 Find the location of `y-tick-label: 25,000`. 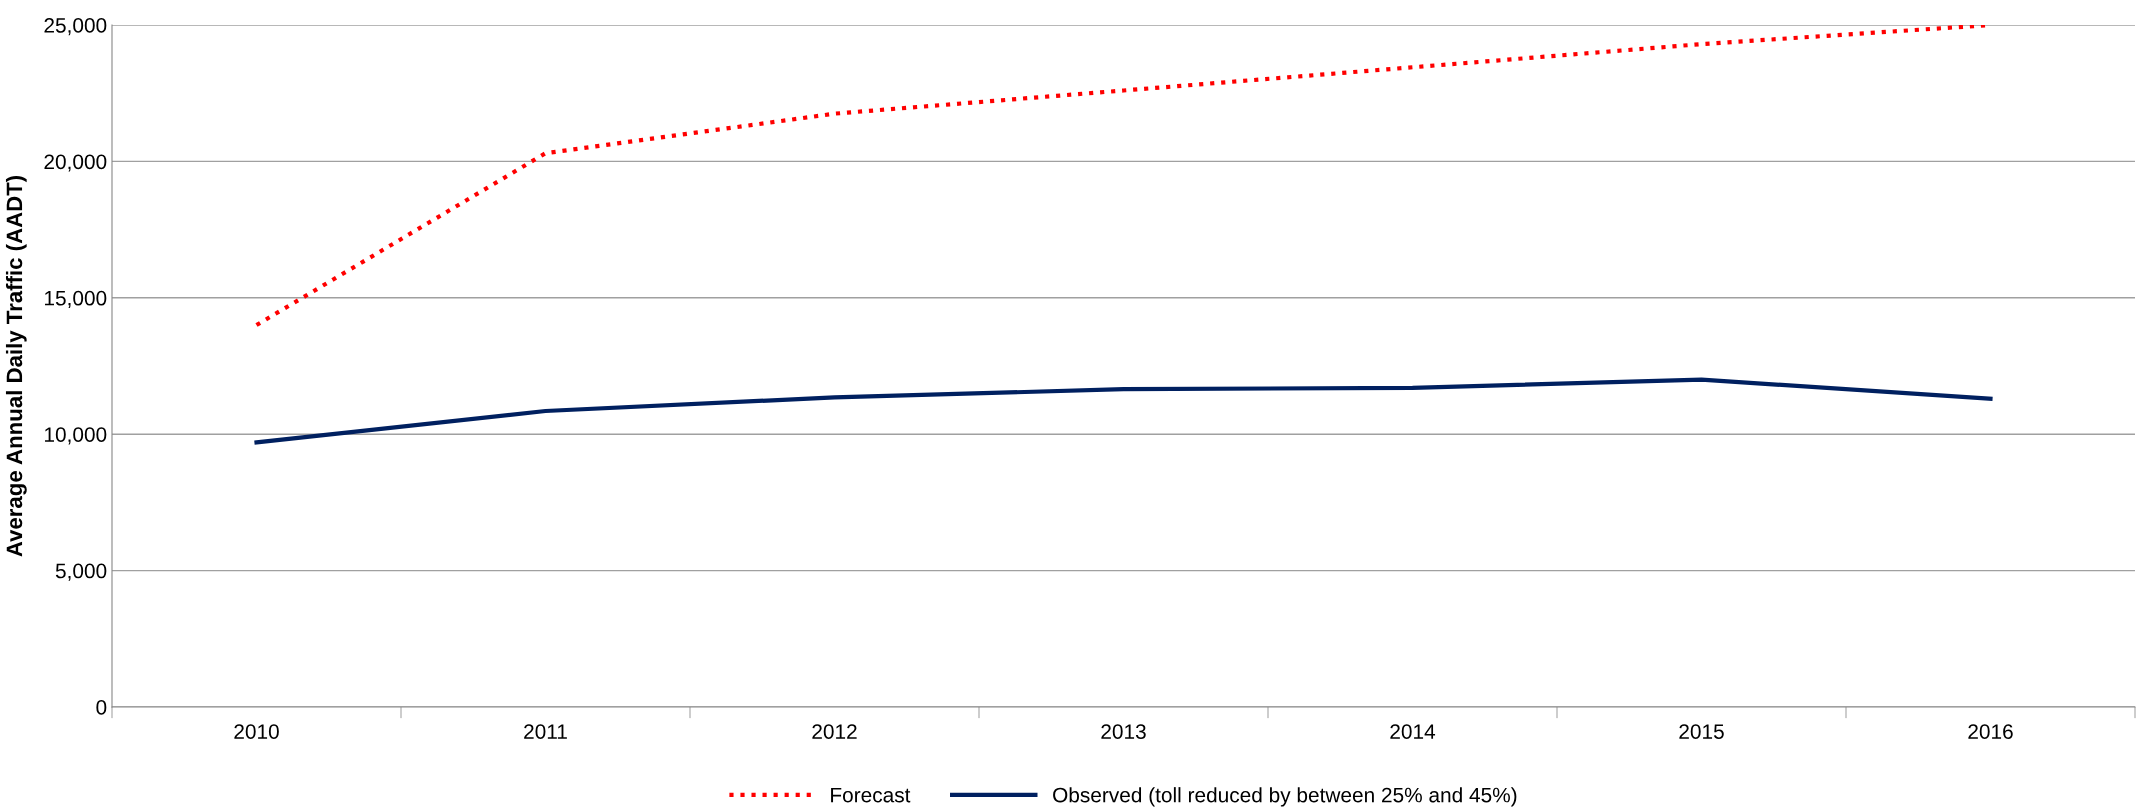

y-tick-label: 25,000 is located at coordinates (75, 27).